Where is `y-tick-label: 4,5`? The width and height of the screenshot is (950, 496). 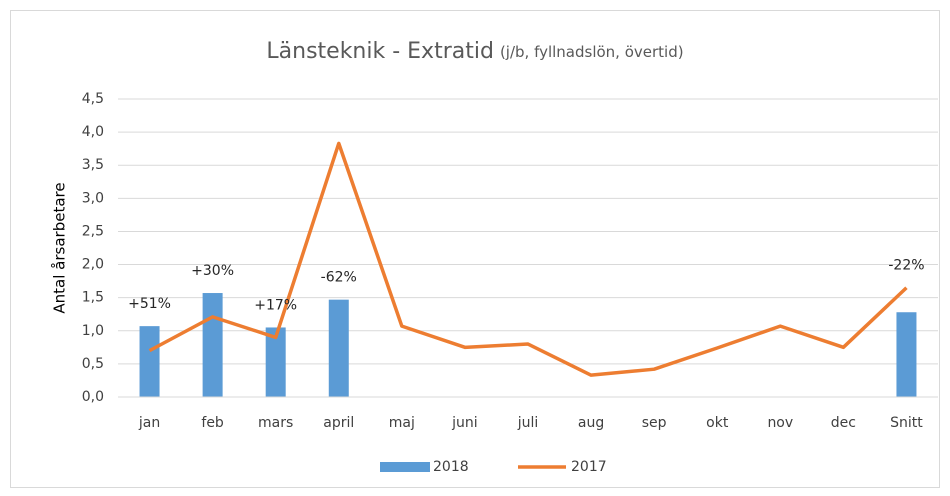 y-tick-label: 4,5 is located at coordinates (93, 99).